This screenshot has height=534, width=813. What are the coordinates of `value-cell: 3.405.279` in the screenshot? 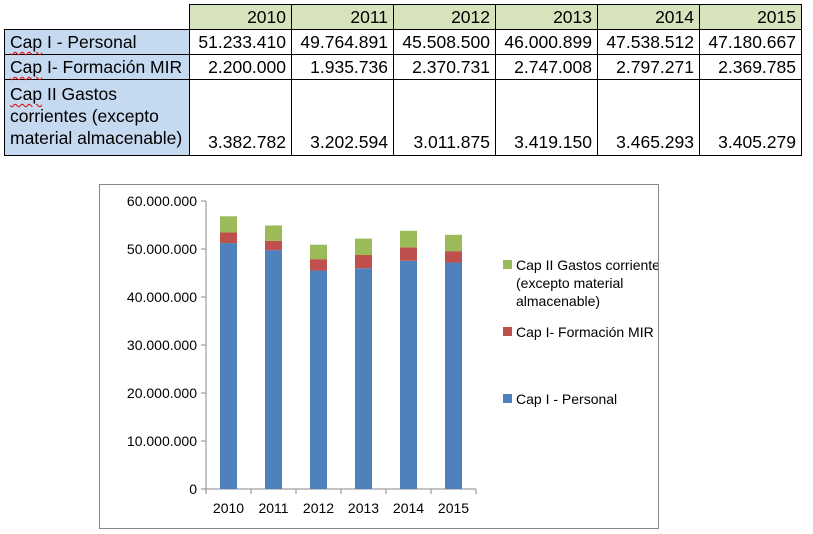 It's located at (750, 117).